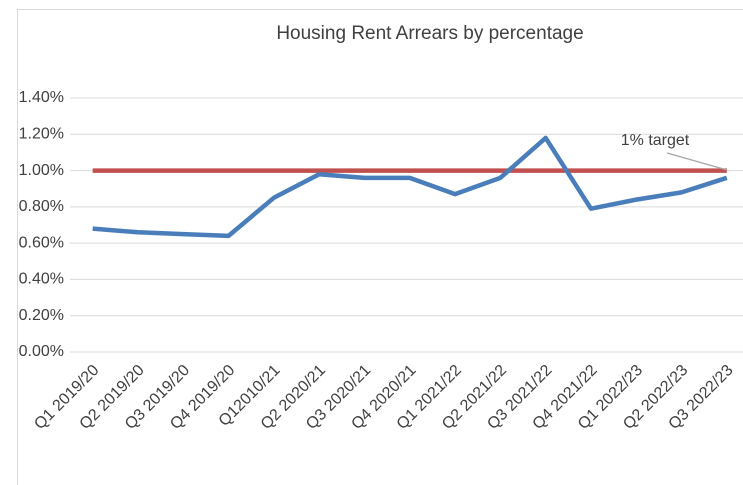 The width and height of the screenshot is (743, 485). I want to click on y-tick-label: 0.80%, so click(41, 206).